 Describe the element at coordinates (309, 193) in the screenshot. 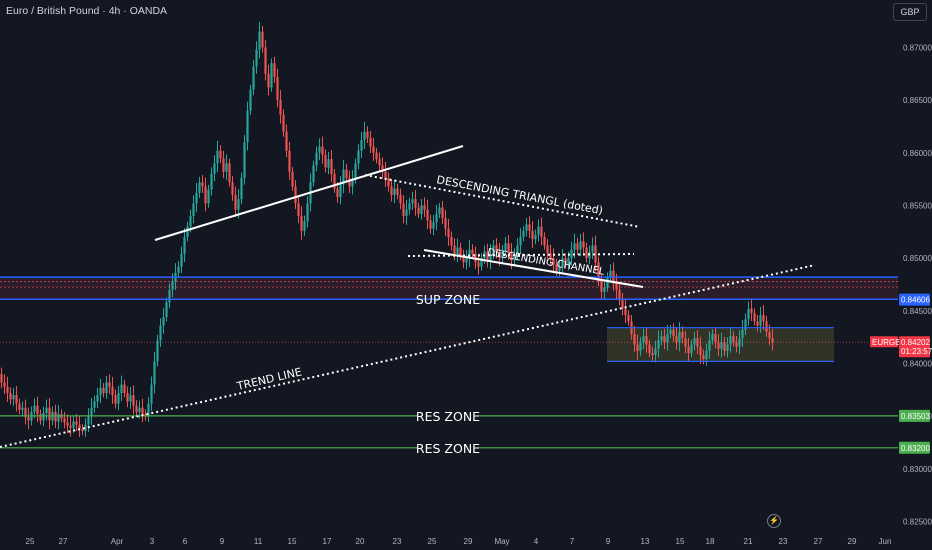

I see `triangle-upper-solid-line` at that location.